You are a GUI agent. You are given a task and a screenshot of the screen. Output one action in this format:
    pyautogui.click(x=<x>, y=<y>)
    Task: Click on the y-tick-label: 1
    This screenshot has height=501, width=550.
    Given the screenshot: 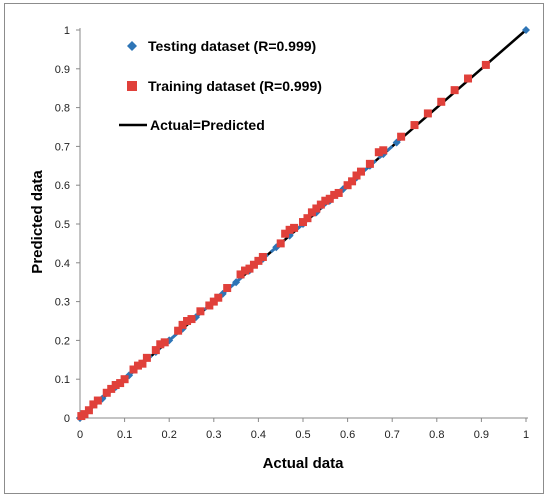 What is the action you would take?
    pyautogui.click(x=67, y=31)
    